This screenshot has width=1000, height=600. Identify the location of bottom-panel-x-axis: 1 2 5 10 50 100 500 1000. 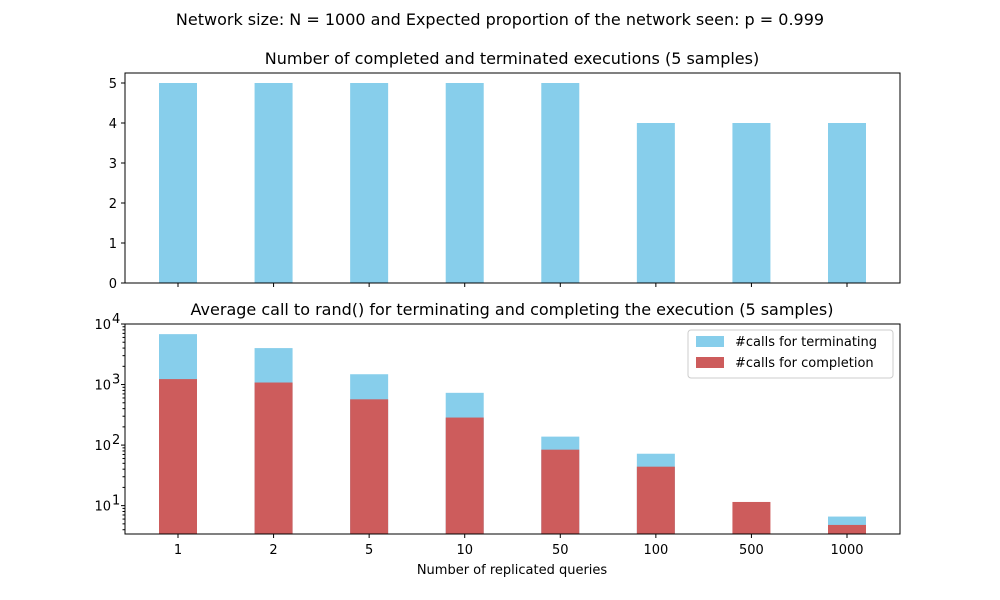
(519, 546).